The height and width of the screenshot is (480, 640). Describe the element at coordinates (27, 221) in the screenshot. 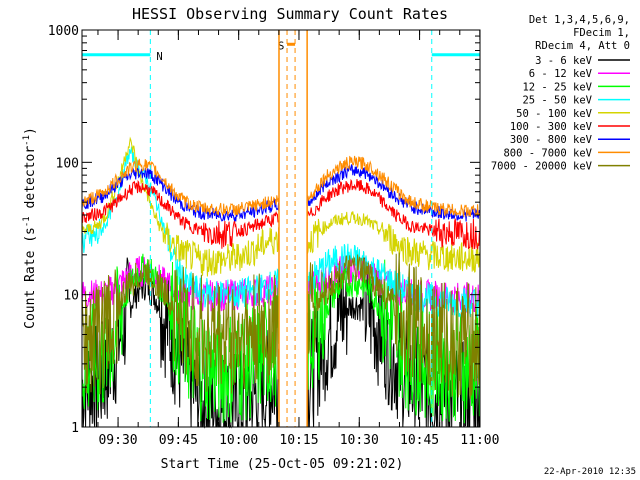

I see `y-axis-label-sup1: -1` at that location.